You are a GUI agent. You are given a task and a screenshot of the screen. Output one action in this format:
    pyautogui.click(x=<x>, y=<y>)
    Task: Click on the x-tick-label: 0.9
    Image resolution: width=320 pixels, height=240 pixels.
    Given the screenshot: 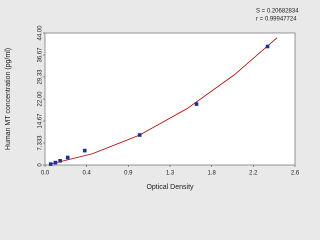 What is the action you would take?
    pyautogui.click(x=128, y=174)
    